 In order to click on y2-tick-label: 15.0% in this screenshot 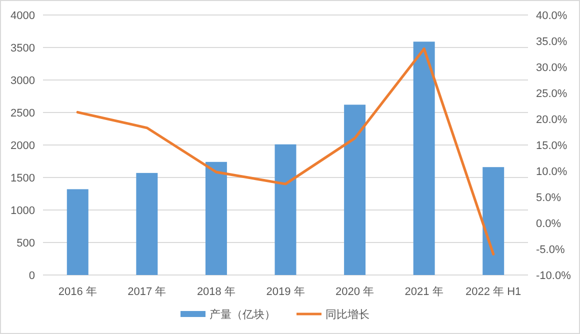, I will do `click(552, 146)`.